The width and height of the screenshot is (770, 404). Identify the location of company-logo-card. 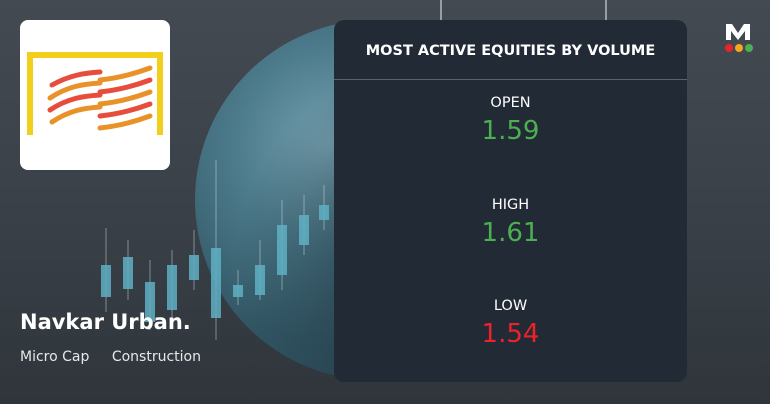
(95, 95).